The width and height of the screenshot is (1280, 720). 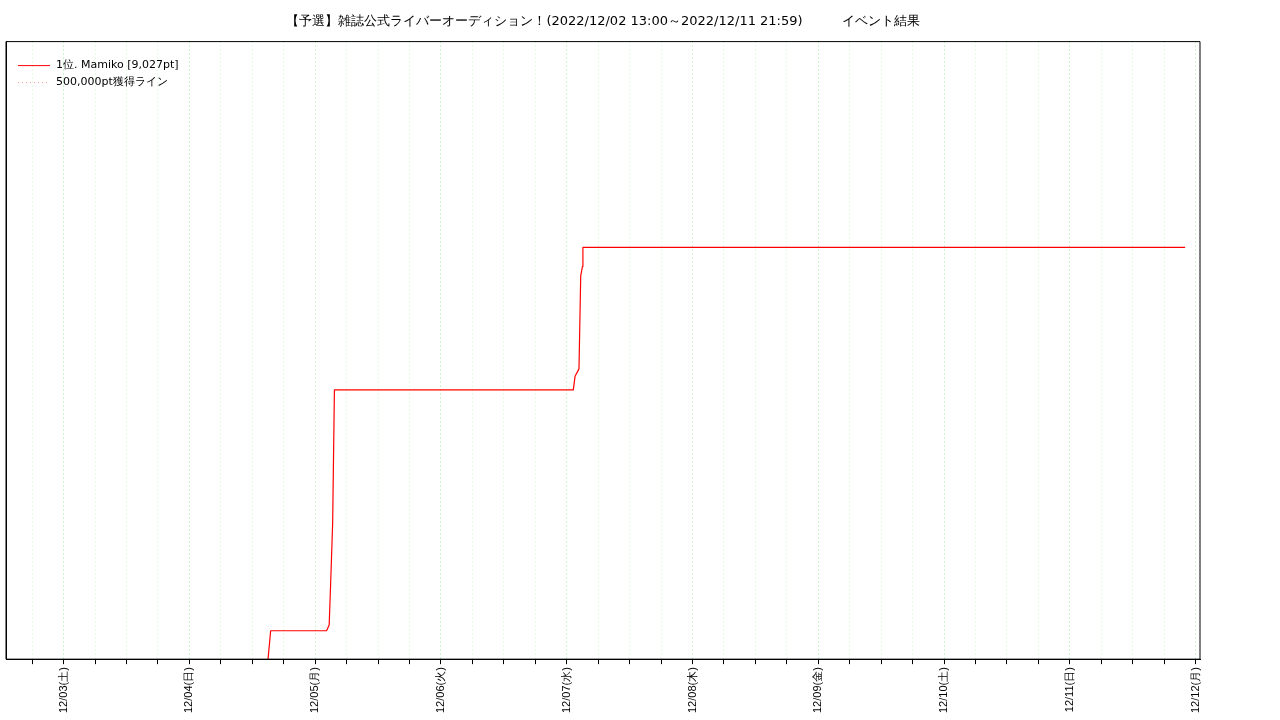 What do you see at coordinates (62, 690) in the screenshot?
I see `x-tick-label: 12/03(土)` at bounding box center [62, 690].